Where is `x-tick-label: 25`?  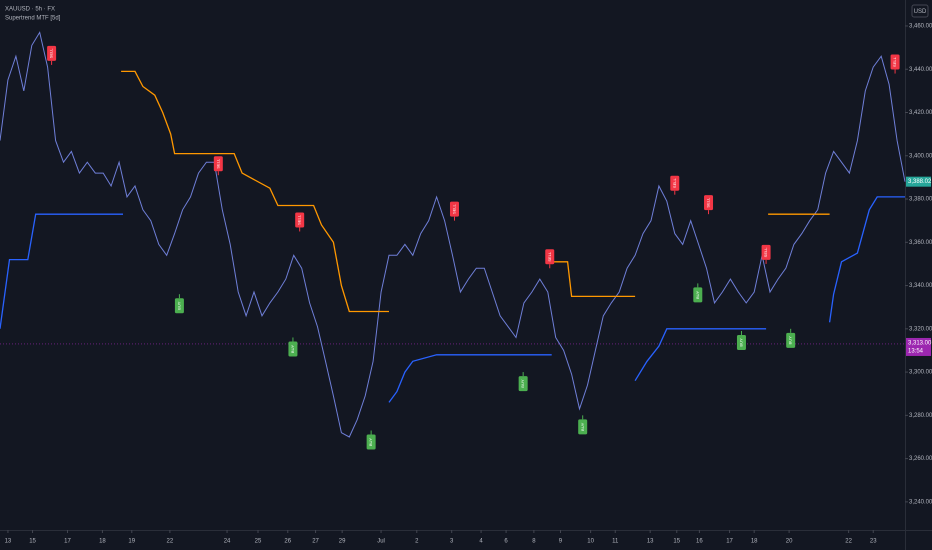 x-tick-label: 25 is located at coordinates (258, 542).